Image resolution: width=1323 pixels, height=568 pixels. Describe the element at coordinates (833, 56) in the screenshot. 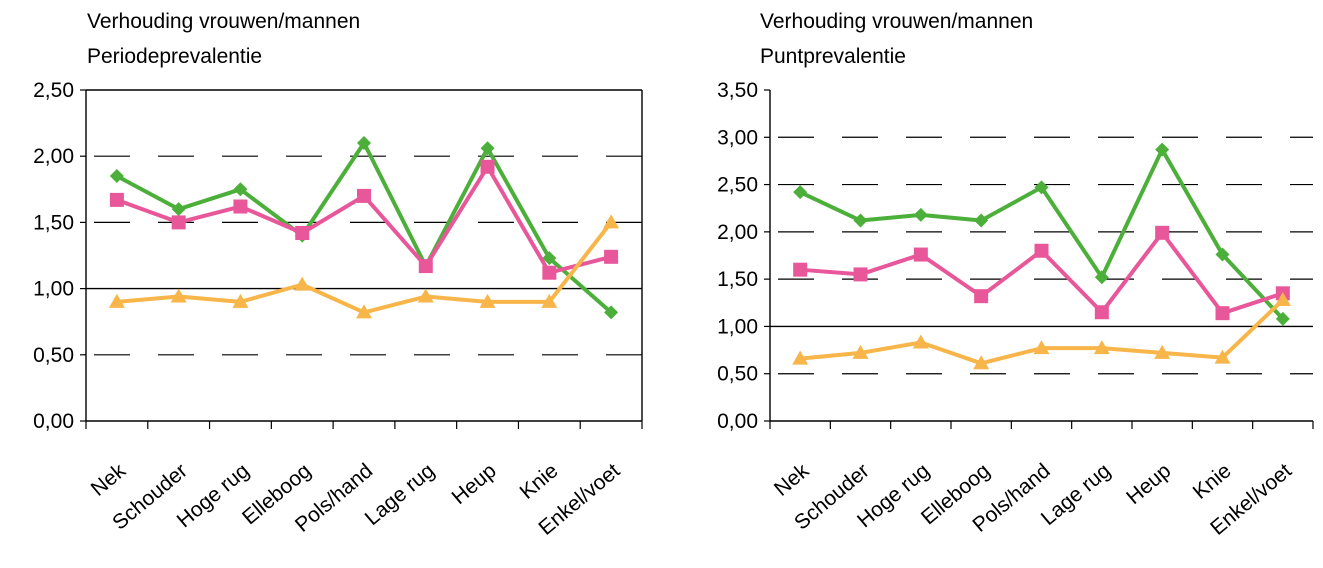

I see `chart-title-line: Puntprevalentie` at that location.